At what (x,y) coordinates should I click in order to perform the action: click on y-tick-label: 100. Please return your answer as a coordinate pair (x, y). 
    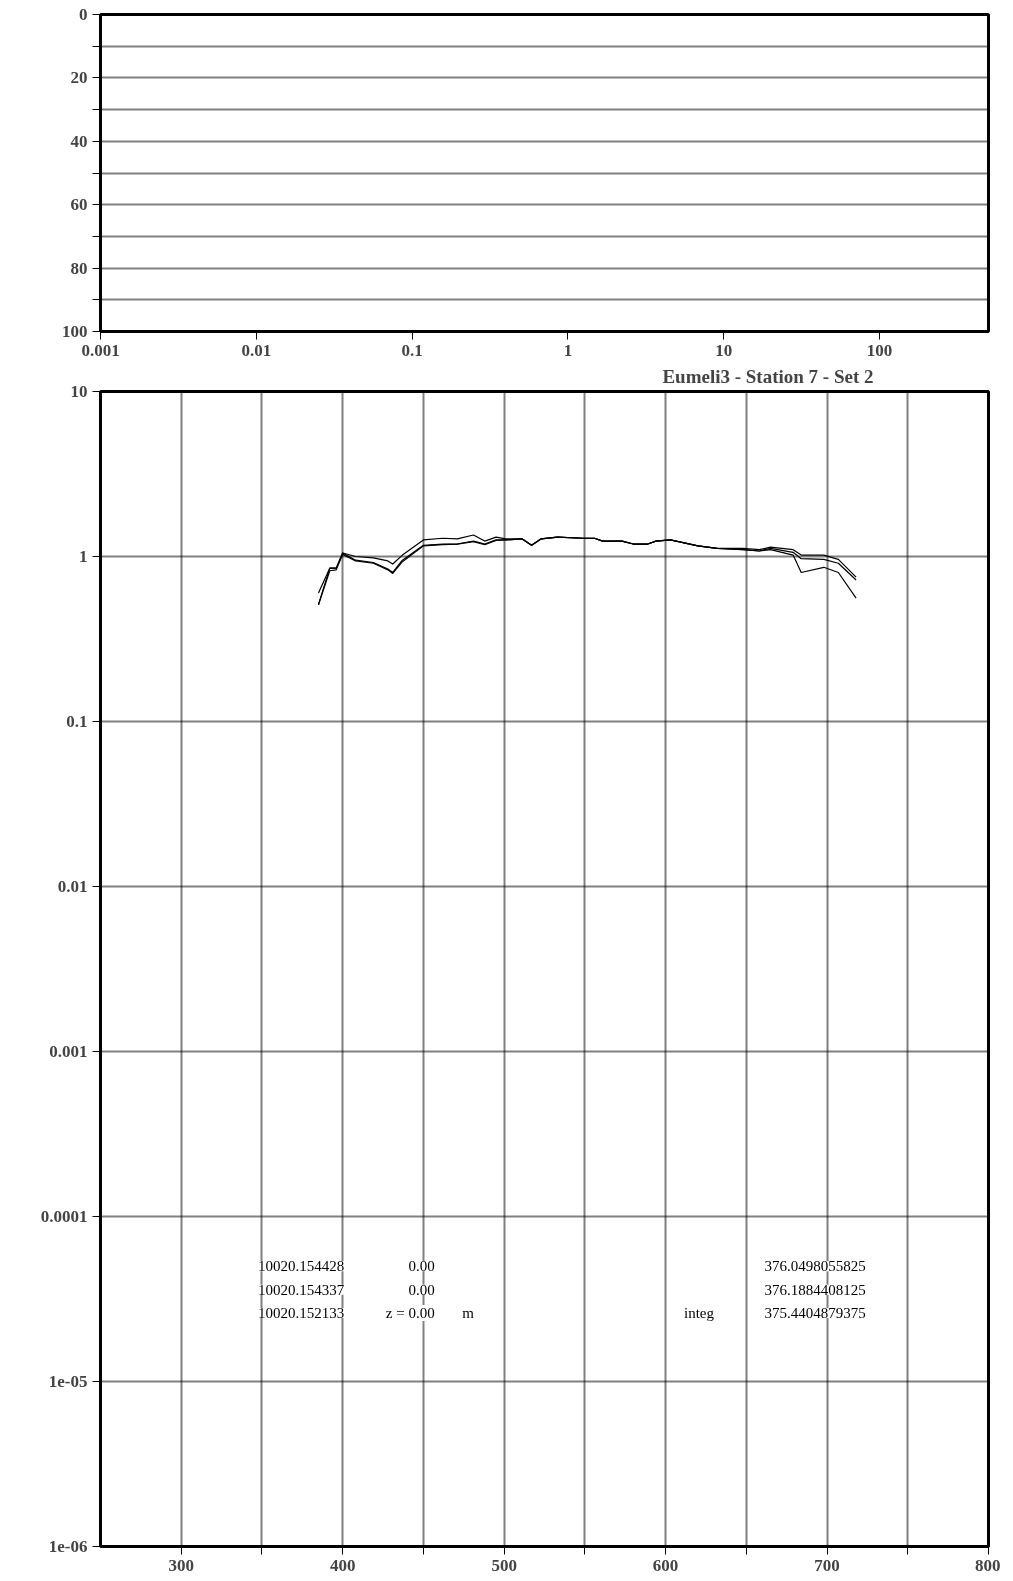
    Looking at the image, I should click on (75, 331).